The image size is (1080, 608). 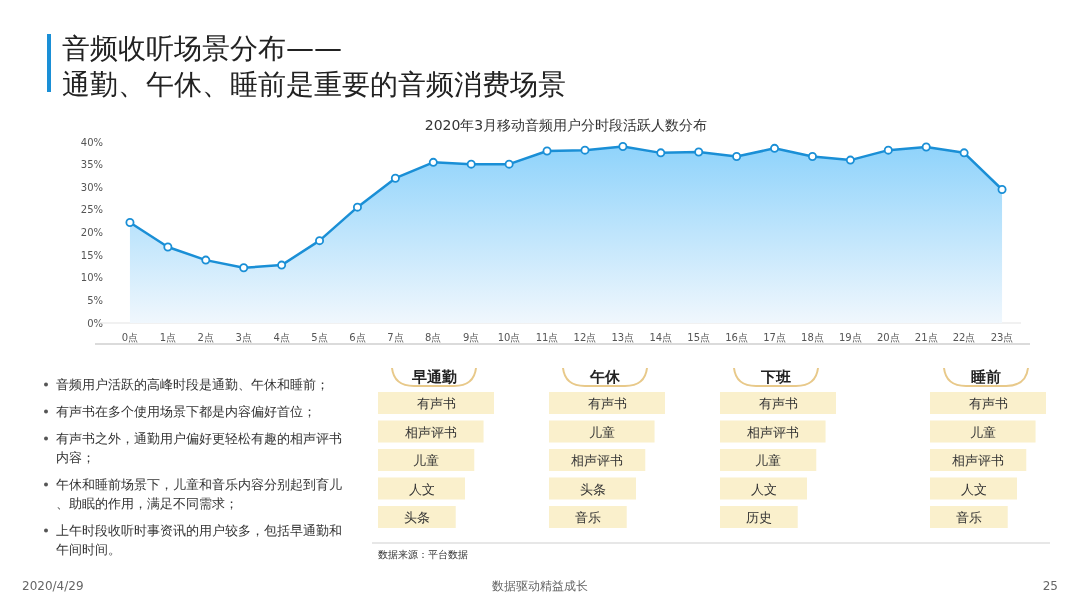 What do you see at coordinates (168, 337) in the screenshot?
I see `x-tick-label: 1点` at bounding box center [168, 337].